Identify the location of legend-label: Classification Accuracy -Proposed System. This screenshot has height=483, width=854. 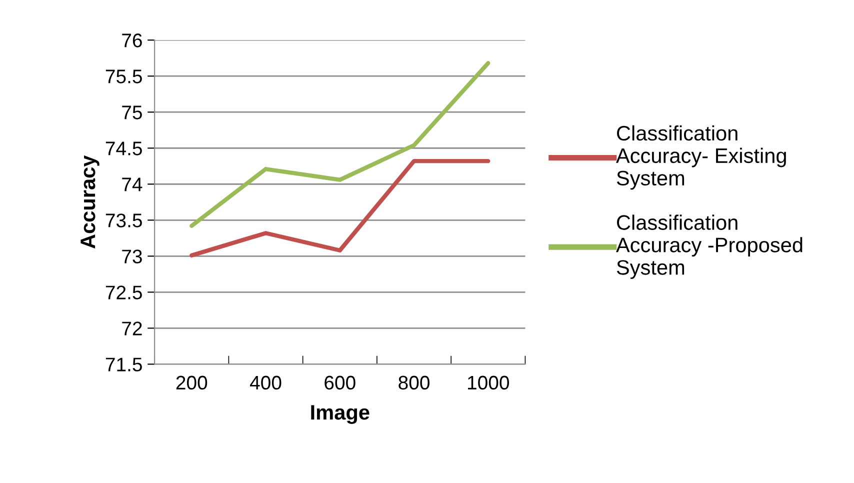
(709, 246).